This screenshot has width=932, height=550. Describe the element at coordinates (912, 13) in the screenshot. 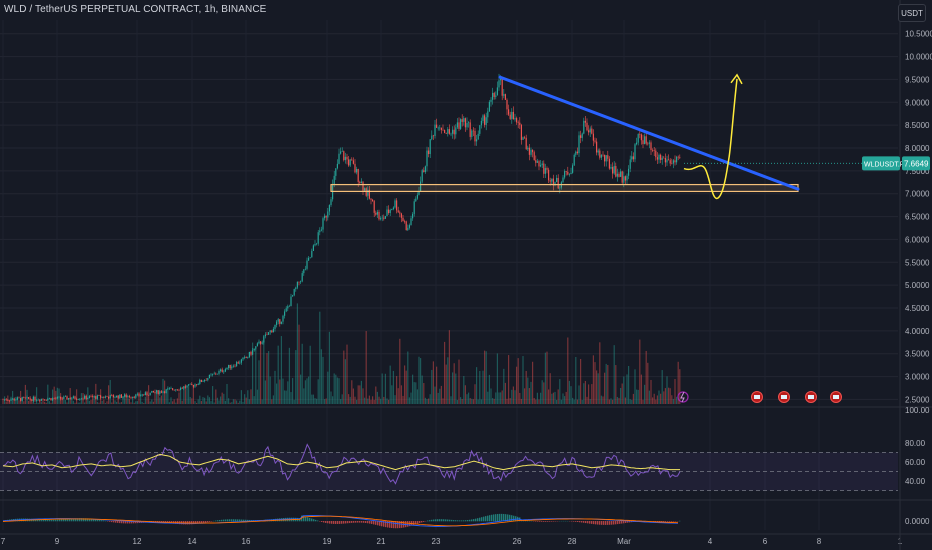

I see `currency-button: USDT` at that location.